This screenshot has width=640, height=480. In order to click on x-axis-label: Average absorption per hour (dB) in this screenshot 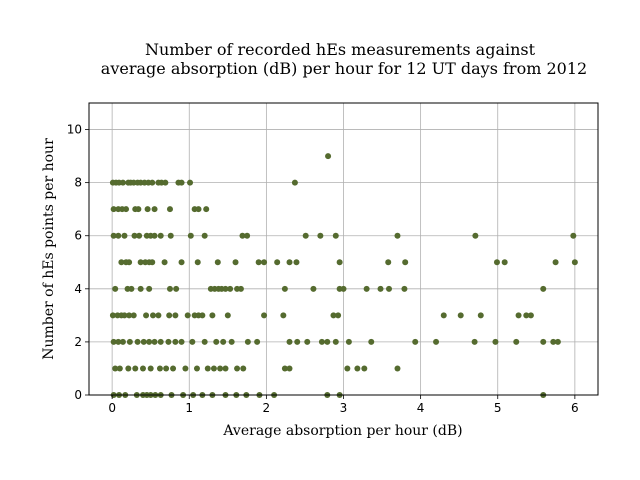, I will do `click(342, 431)`.